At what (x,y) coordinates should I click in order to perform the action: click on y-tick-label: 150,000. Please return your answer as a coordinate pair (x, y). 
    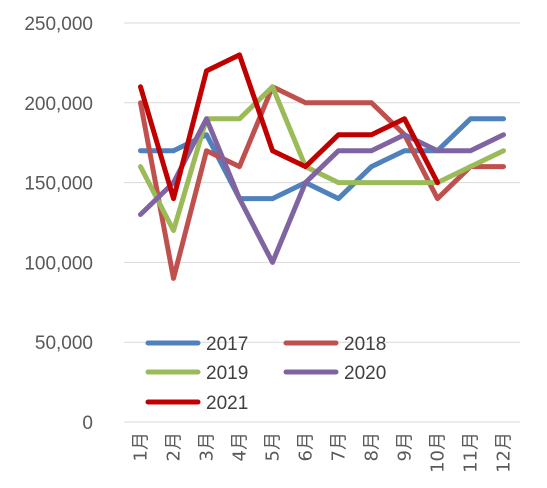
    Looking at the image, I should click on (58, 184).